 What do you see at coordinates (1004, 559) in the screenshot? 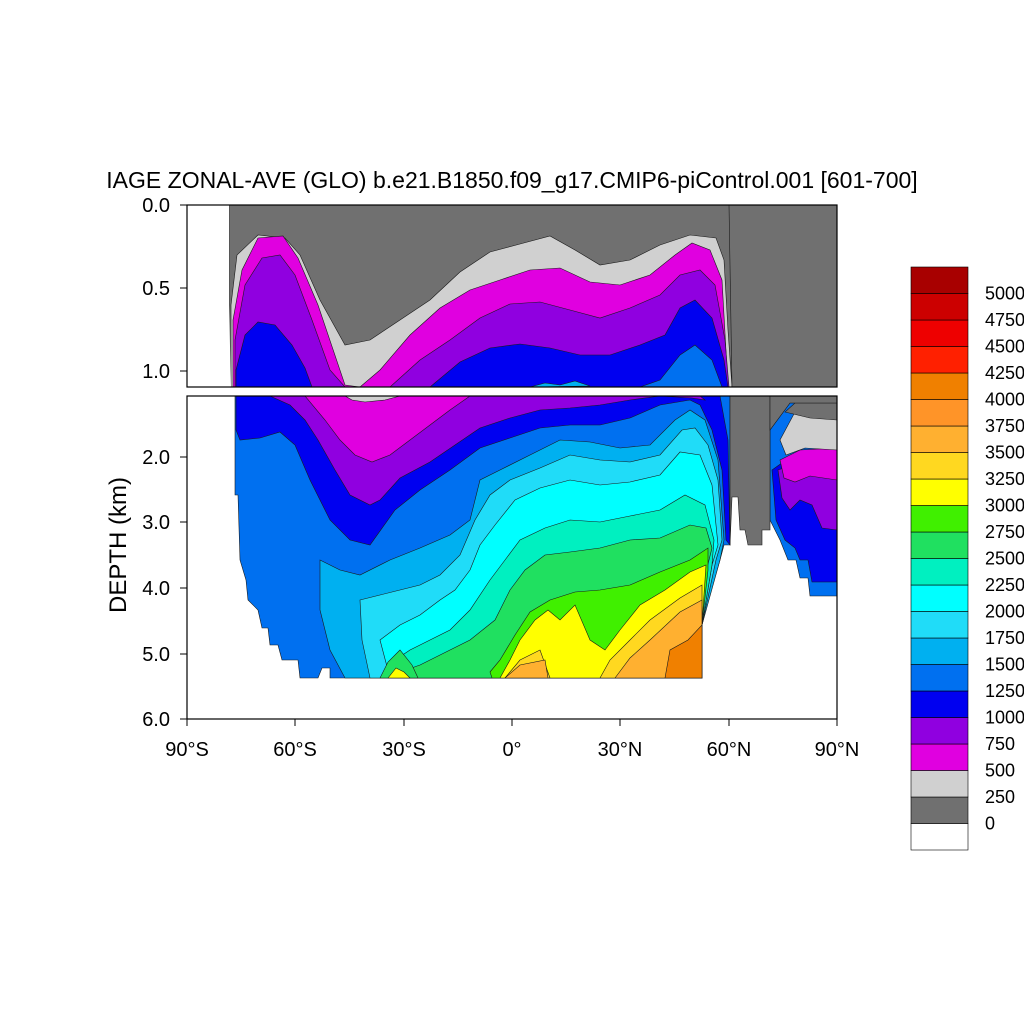
I see `colorbar-tick-label: 2500` at bounding box center [1004, 559].